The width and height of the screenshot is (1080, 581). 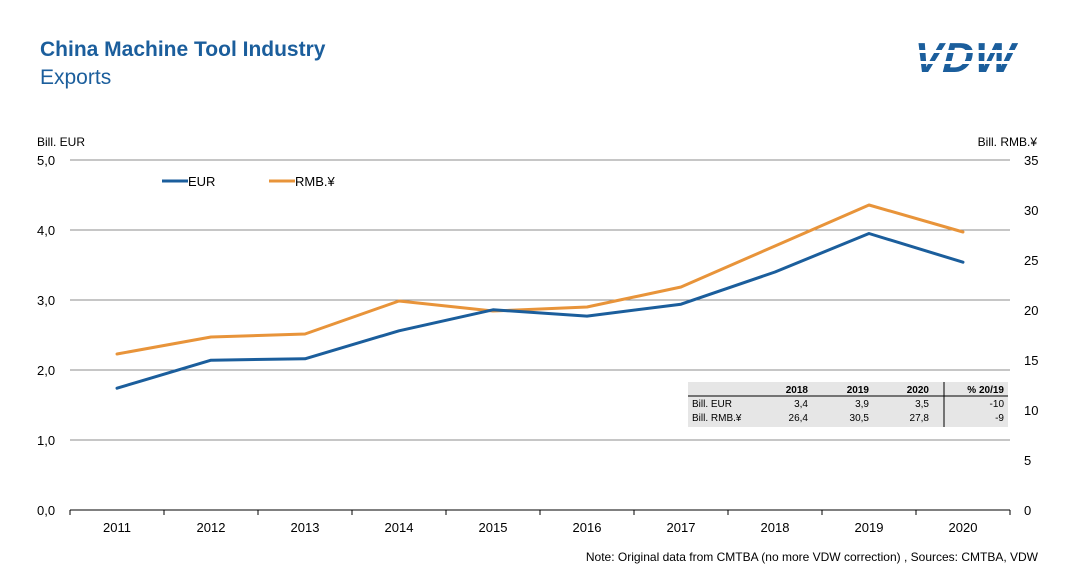 What do you see at coordinates (183, 49) in the screenshot?
I see `chart-title: China Machine Tool Industry` at bounding box center [183, 49].